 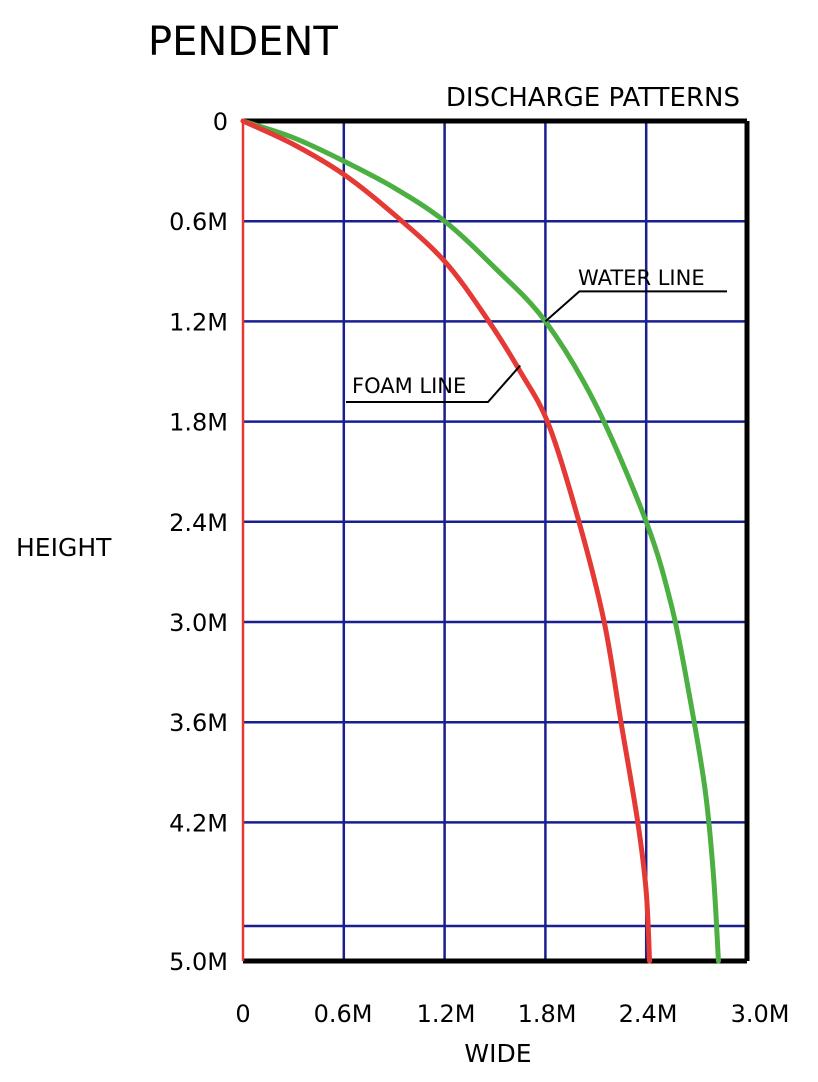 What do you see at coordinates (242, 1014) in the screenshot?
I see `x-tick-label: 0` at bounding box center [242, 1014].